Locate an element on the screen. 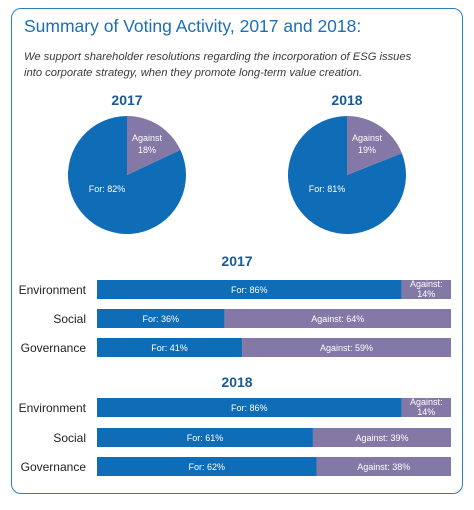 Image resolution: width=474 pixels, height=510 pixels. bar-2018-category-governance: Governance is located at coordinates (54, 467).